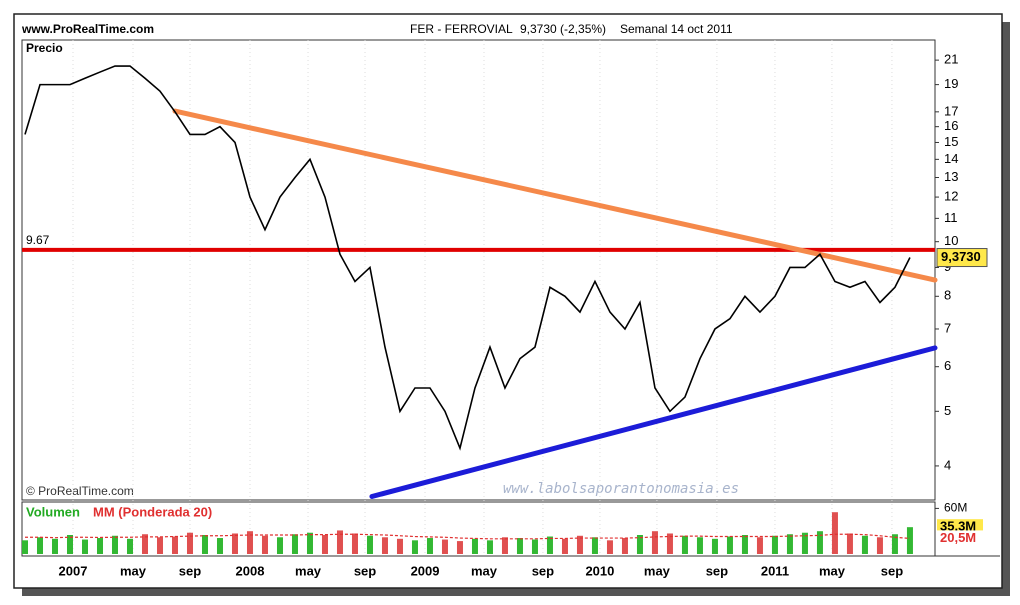  I want to click on x-tick-label: 2008, so click(250, 570).